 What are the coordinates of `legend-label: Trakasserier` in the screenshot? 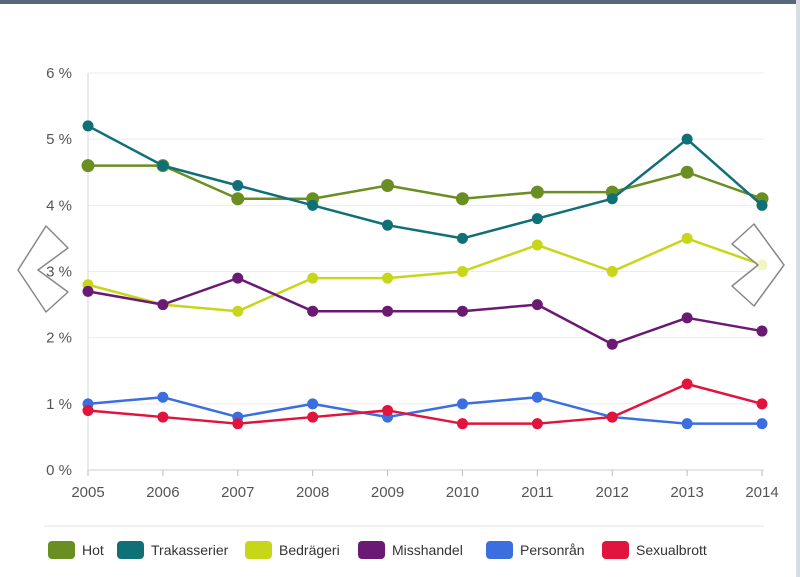 It's located at (190, 550).